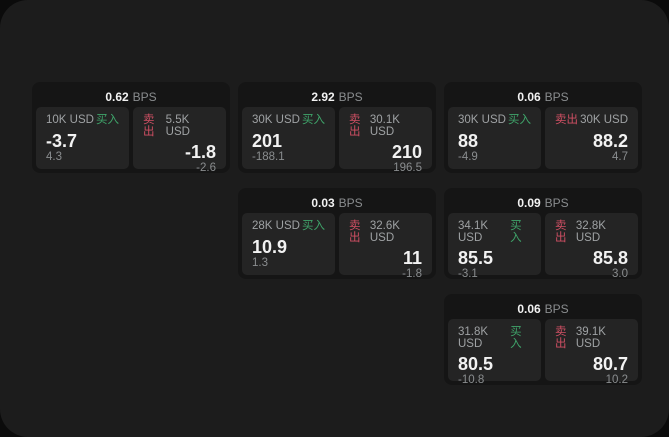 The height and width of the screenshot is (437, 669). I want to click on buy-panel-top: 34.1K USD 买入, so click(494, 232).